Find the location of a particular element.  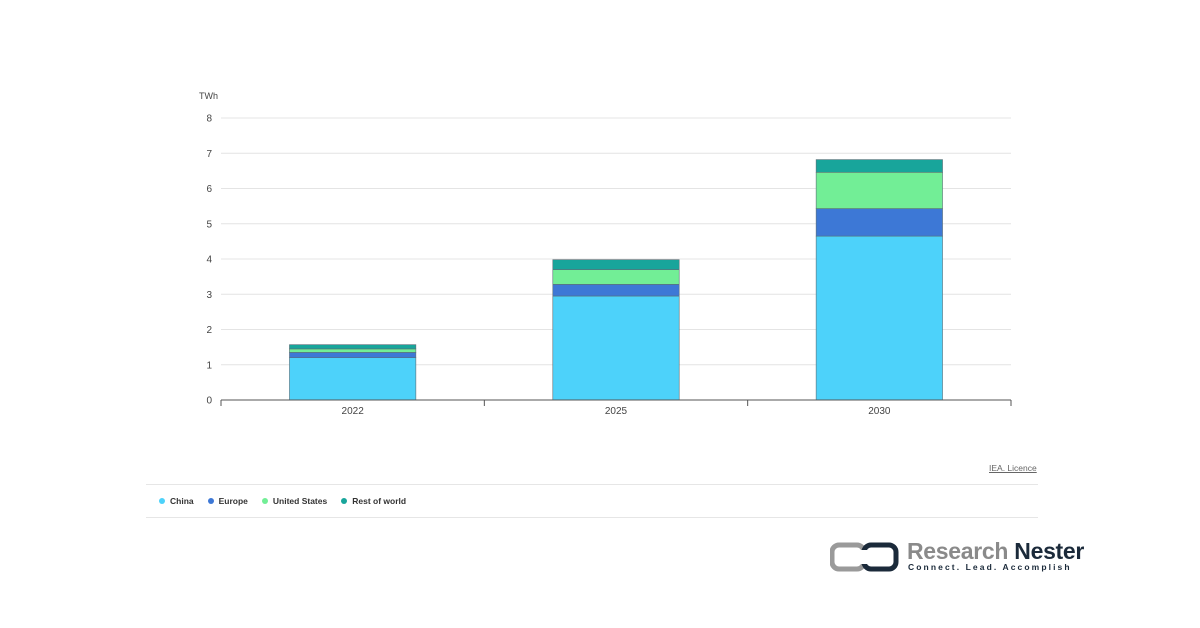

legend-item-europe: Europe is located at coordinates (227, 501).